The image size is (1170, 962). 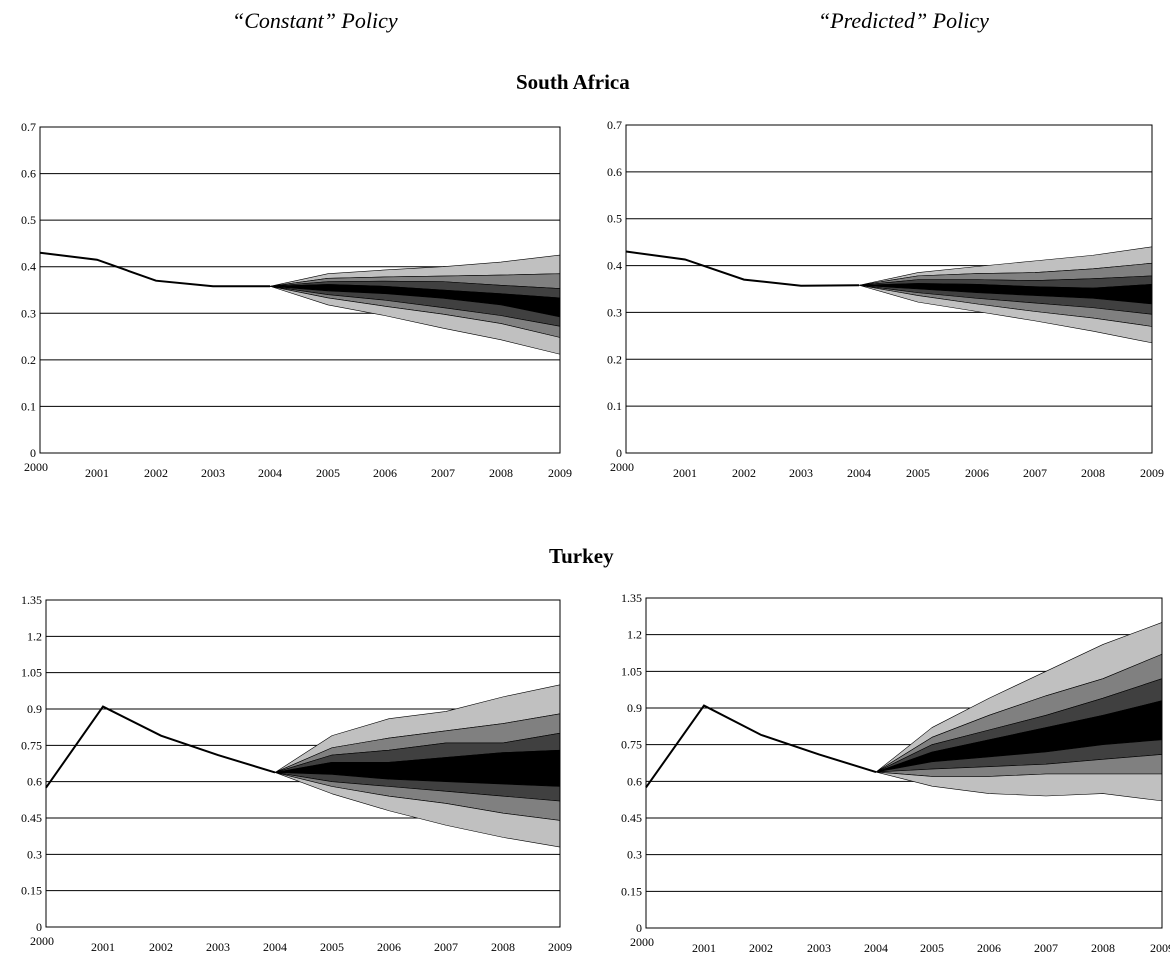 What do you see at coordinates (315, 20) in the screenshot?
I see `left-column-title: “Constant” Policy` at bounding box center [315, 20].